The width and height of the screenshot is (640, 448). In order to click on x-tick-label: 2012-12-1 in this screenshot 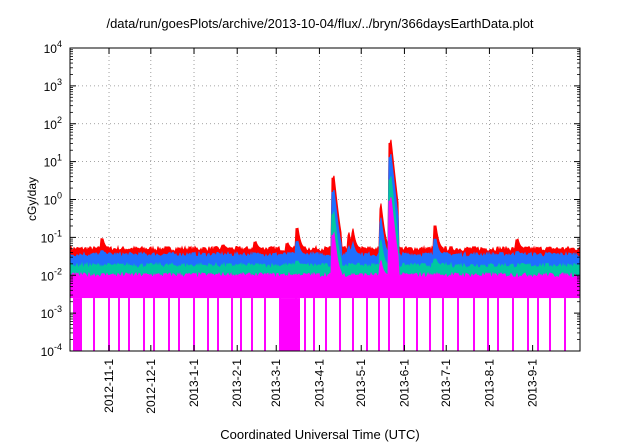, I will do `click(151, 386)`.